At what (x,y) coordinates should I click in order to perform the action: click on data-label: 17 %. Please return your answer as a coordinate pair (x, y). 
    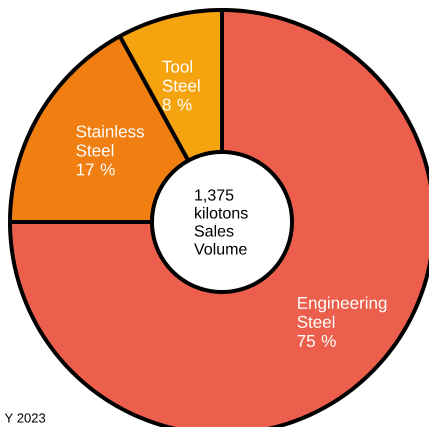
    Looking at the image, I should click on (95, 170).